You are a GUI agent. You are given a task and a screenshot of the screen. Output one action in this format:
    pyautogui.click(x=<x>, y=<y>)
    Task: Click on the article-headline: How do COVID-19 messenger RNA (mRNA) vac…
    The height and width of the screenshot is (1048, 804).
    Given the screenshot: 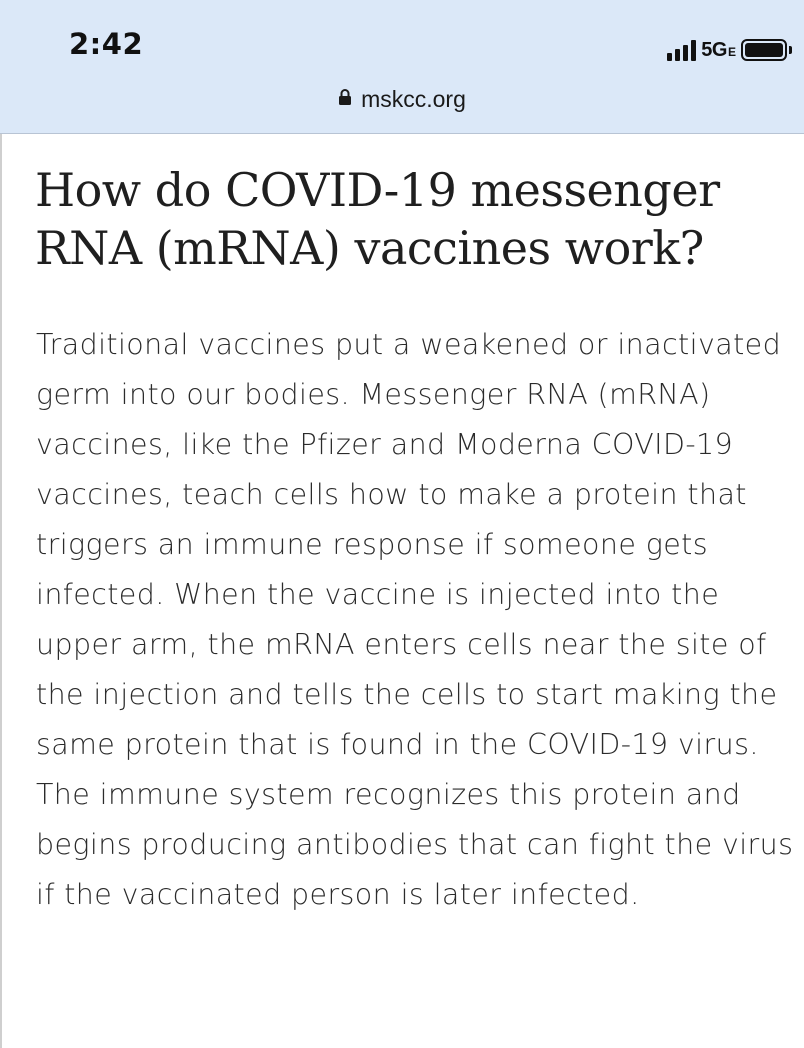 What is the action you would take?
    pyautogui.click(x=377, y=219)
    